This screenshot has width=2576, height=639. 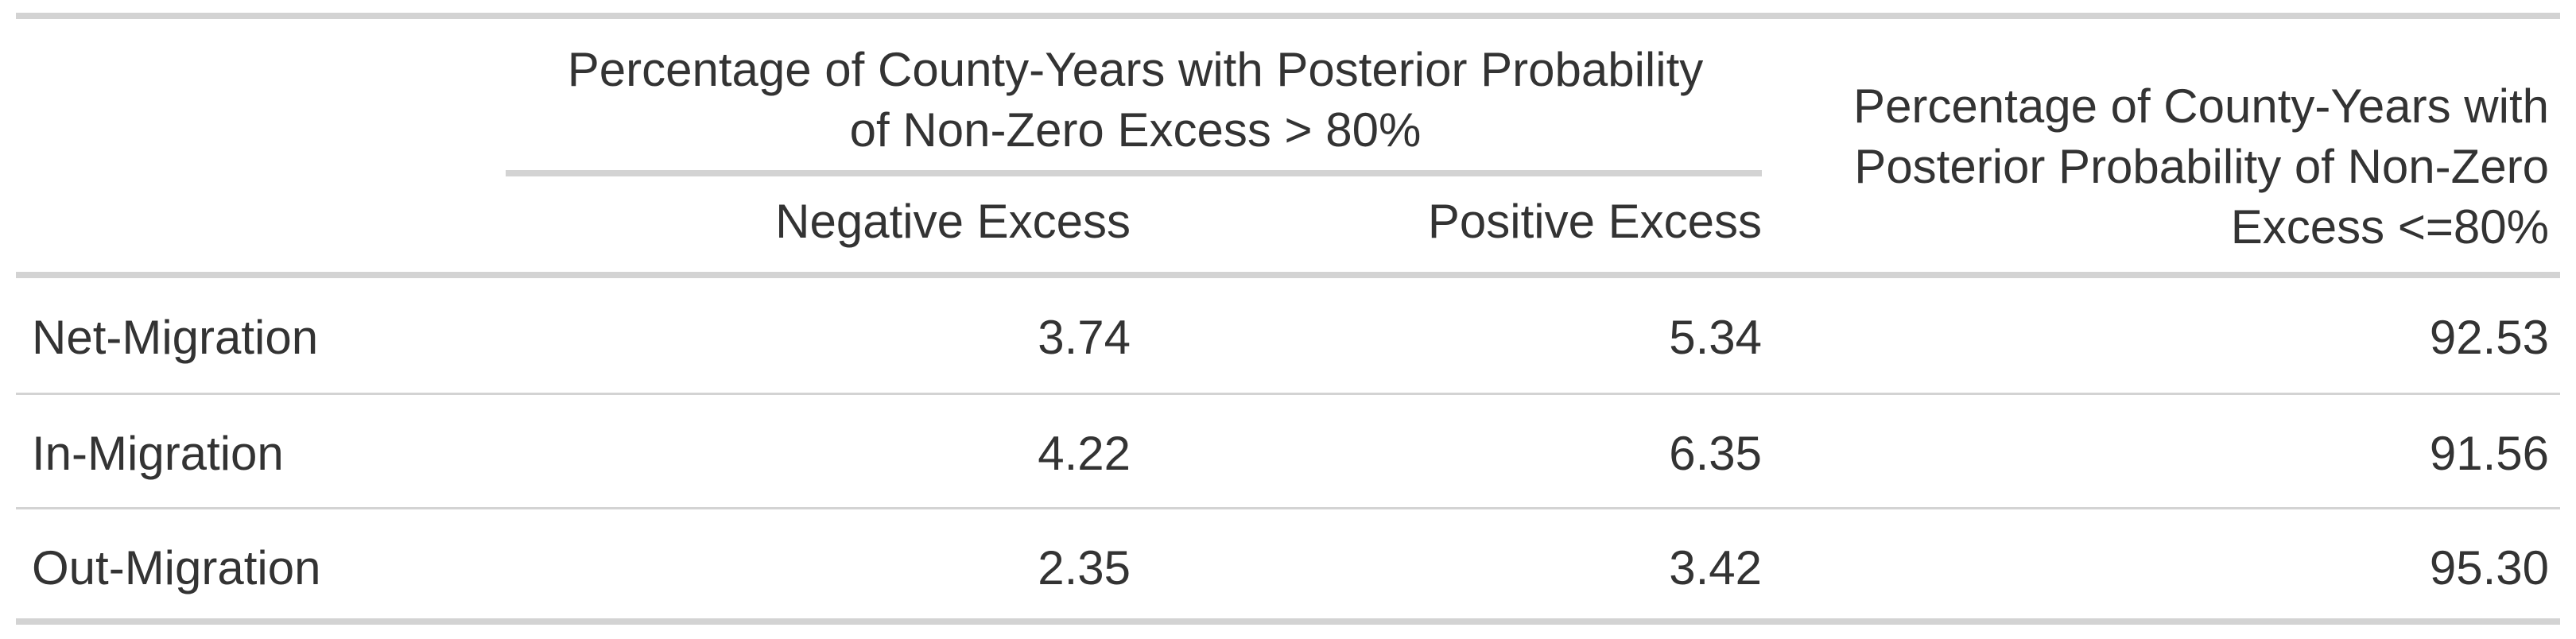 I want to click on table-top-border, so click(x=1288, y=16).